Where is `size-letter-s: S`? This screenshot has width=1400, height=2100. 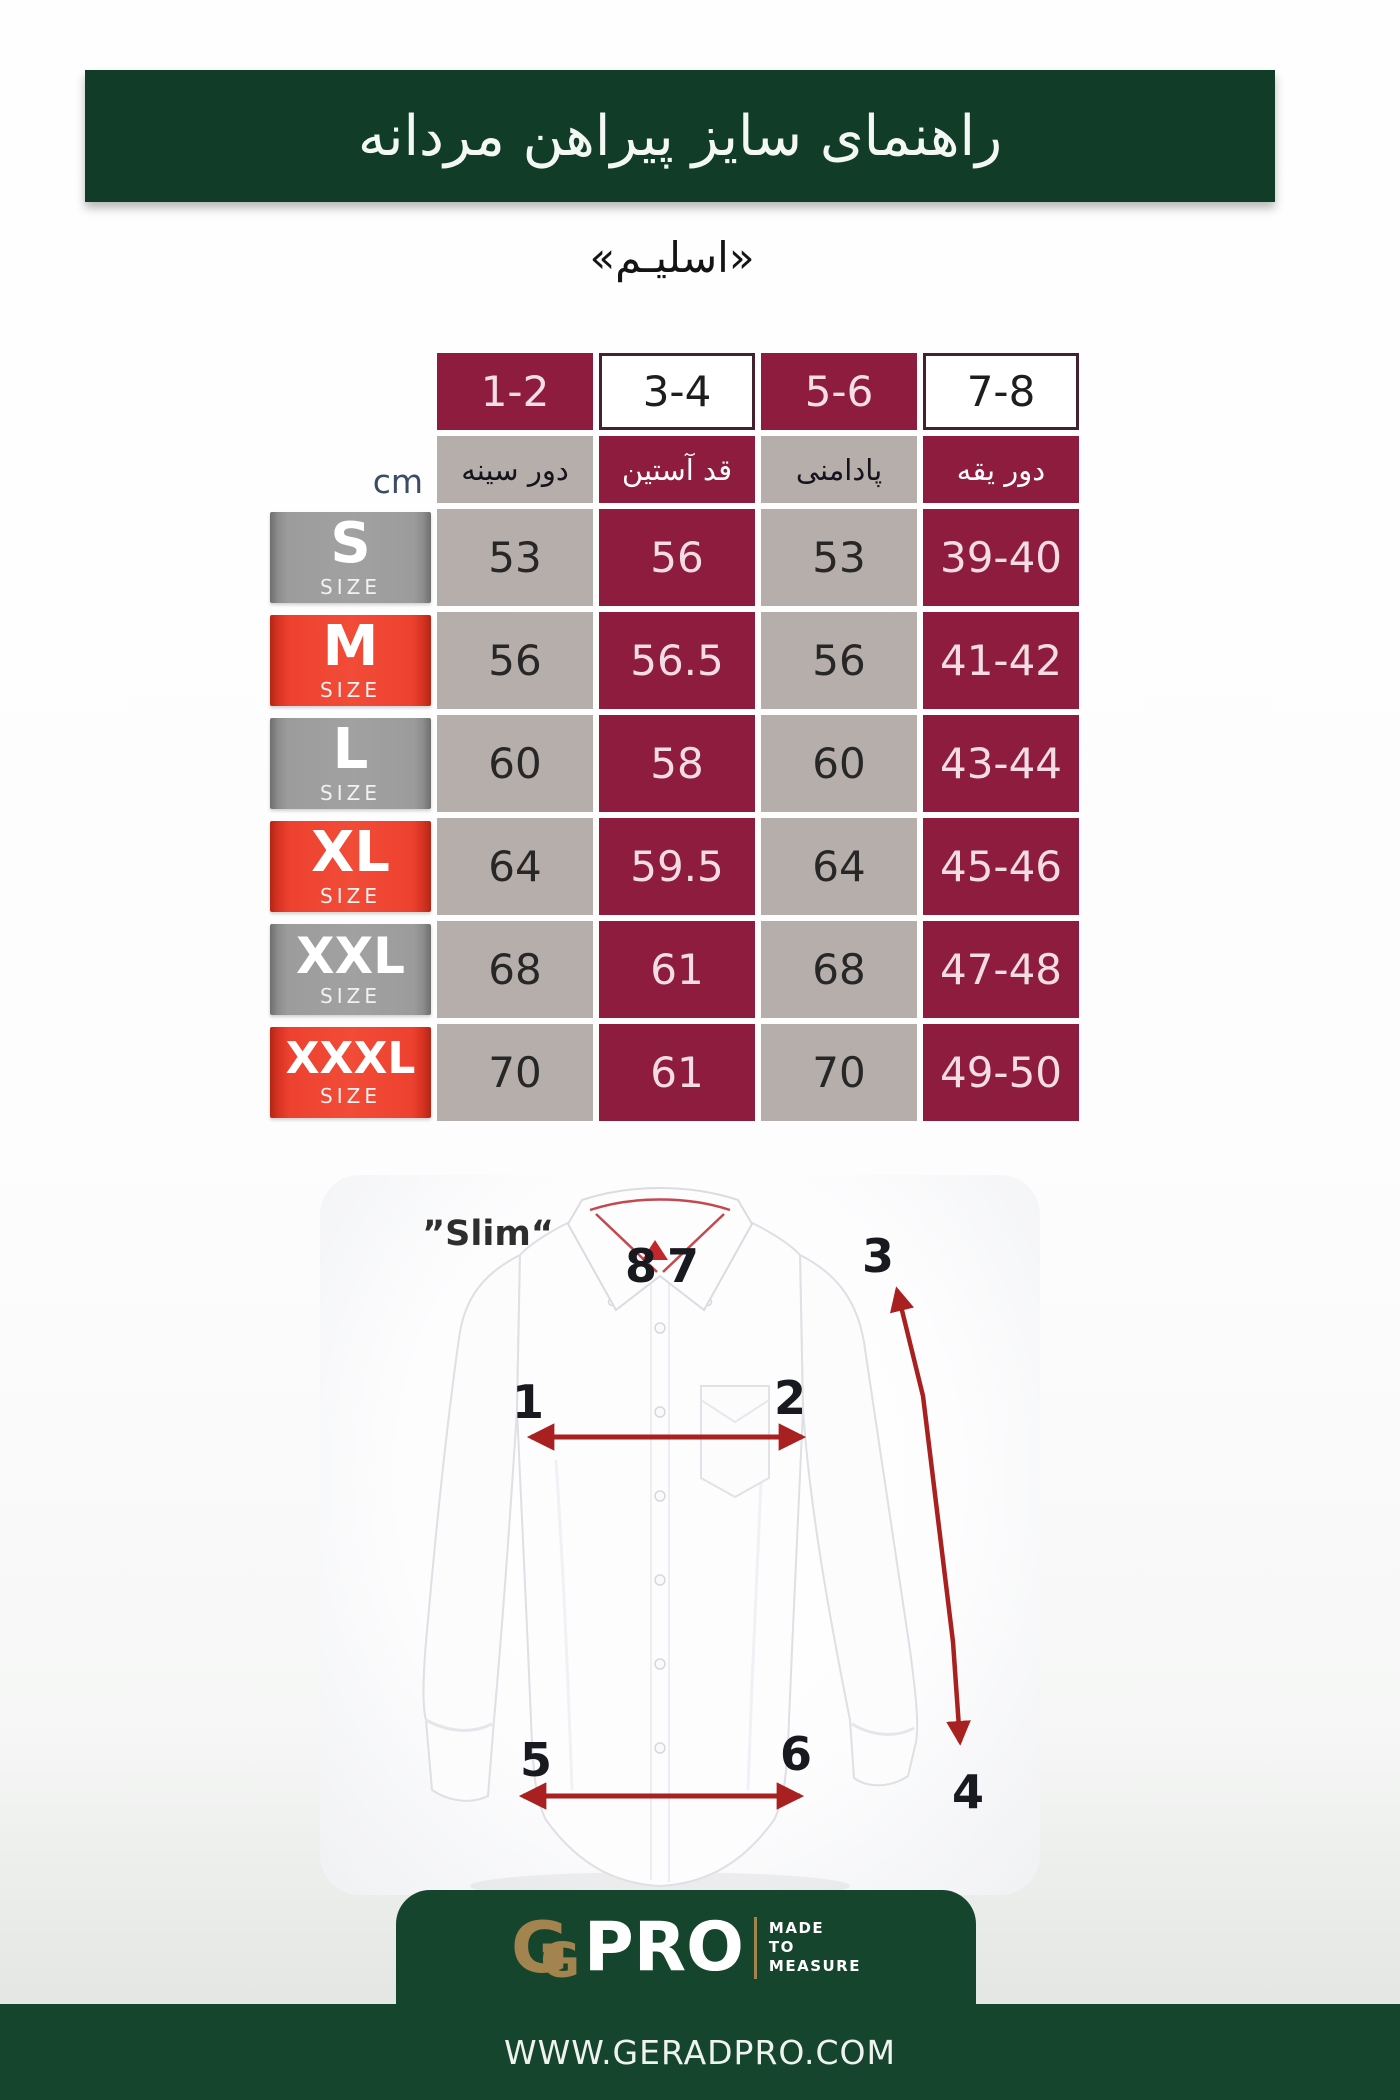
size-letter-s: S is located at coordinates (350, 543).